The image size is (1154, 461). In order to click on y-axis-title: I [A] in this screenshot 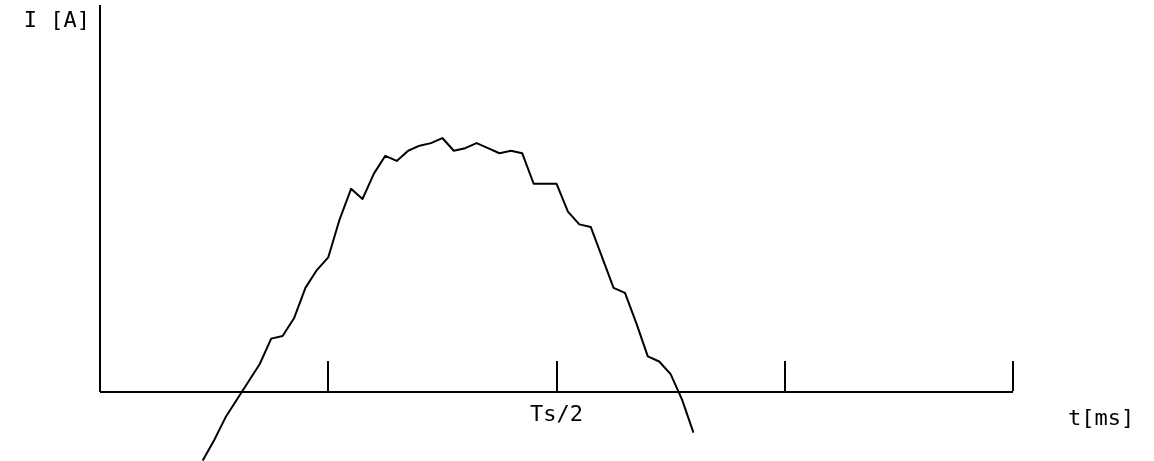, I will do `click(56, 19)`.